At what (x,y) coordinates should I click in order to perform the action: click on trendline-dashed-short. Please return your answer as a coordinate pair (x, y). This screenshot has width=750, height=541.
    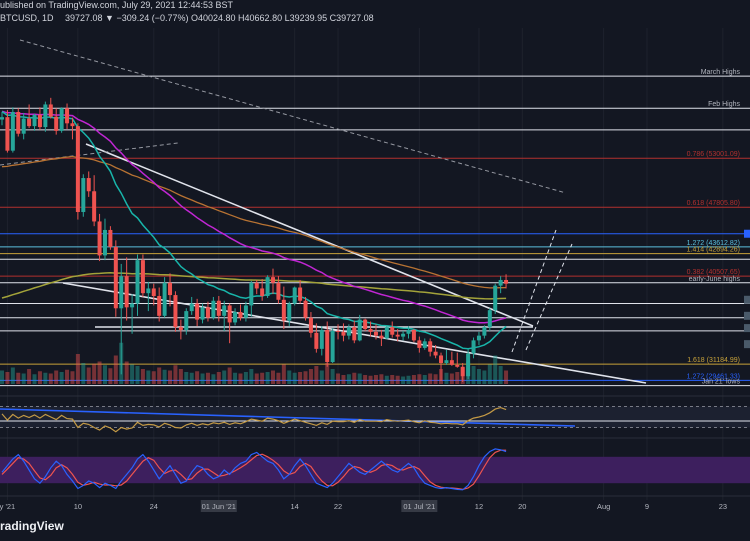
    Looking at the image, I should click on (89, 154).